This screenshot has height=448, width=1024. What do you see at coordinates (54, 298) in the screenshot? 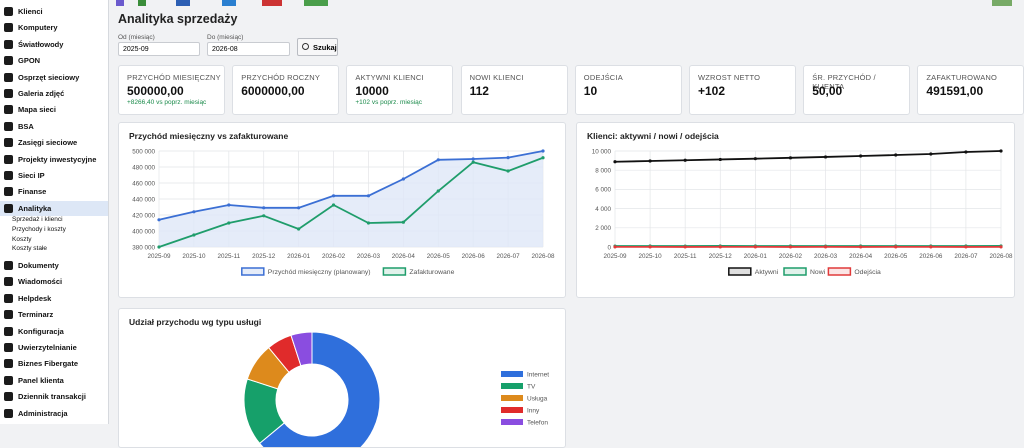
I see `nav-item: Helpdesk` at bounding box center [54, 298].